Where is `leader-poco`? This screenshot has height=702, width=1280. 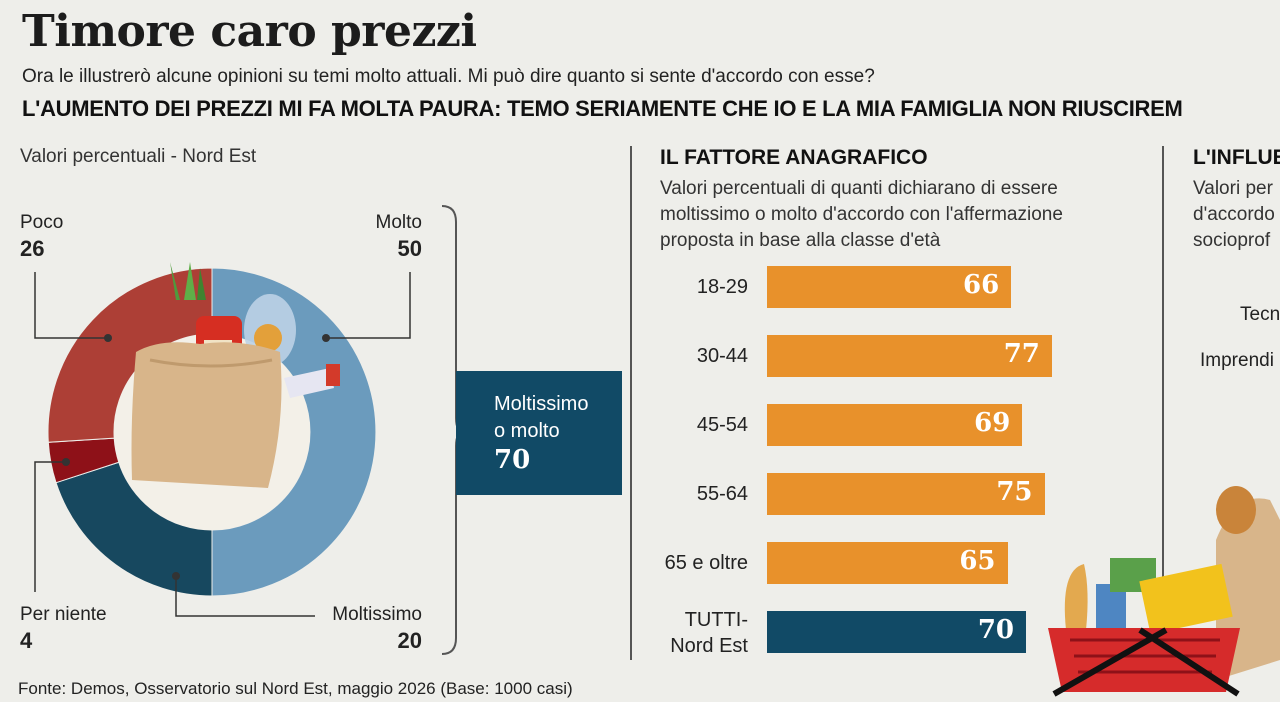 leader-poco is located at coordinates (71, 305).